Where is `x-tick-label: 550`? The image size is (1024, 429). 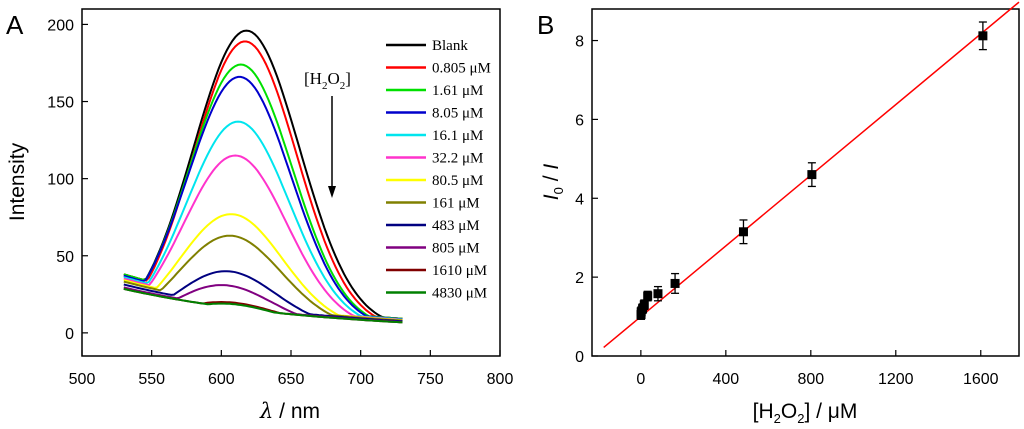 x-tick-label: 550 is located at coordinates (151, 379).